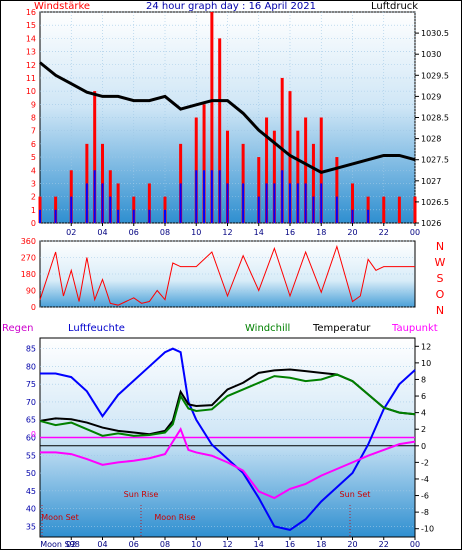  Describe the element at coordinates (427, 529) in the screenshot. I see `temperature-tick-label: -10` at that location.